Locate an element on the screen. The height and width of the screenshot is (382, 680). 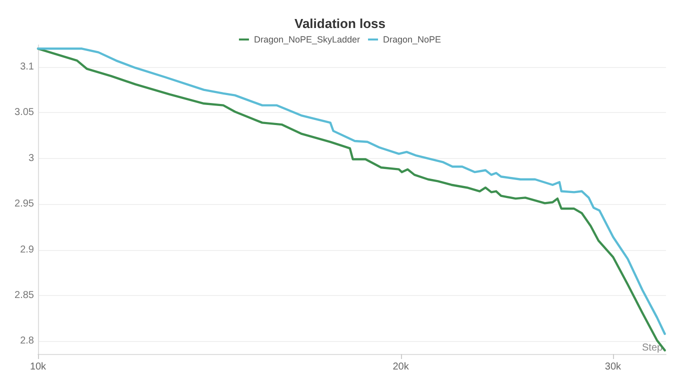
legend-label: Dragon_NoPE_SkyLadder is located at coordinates (307, 39).